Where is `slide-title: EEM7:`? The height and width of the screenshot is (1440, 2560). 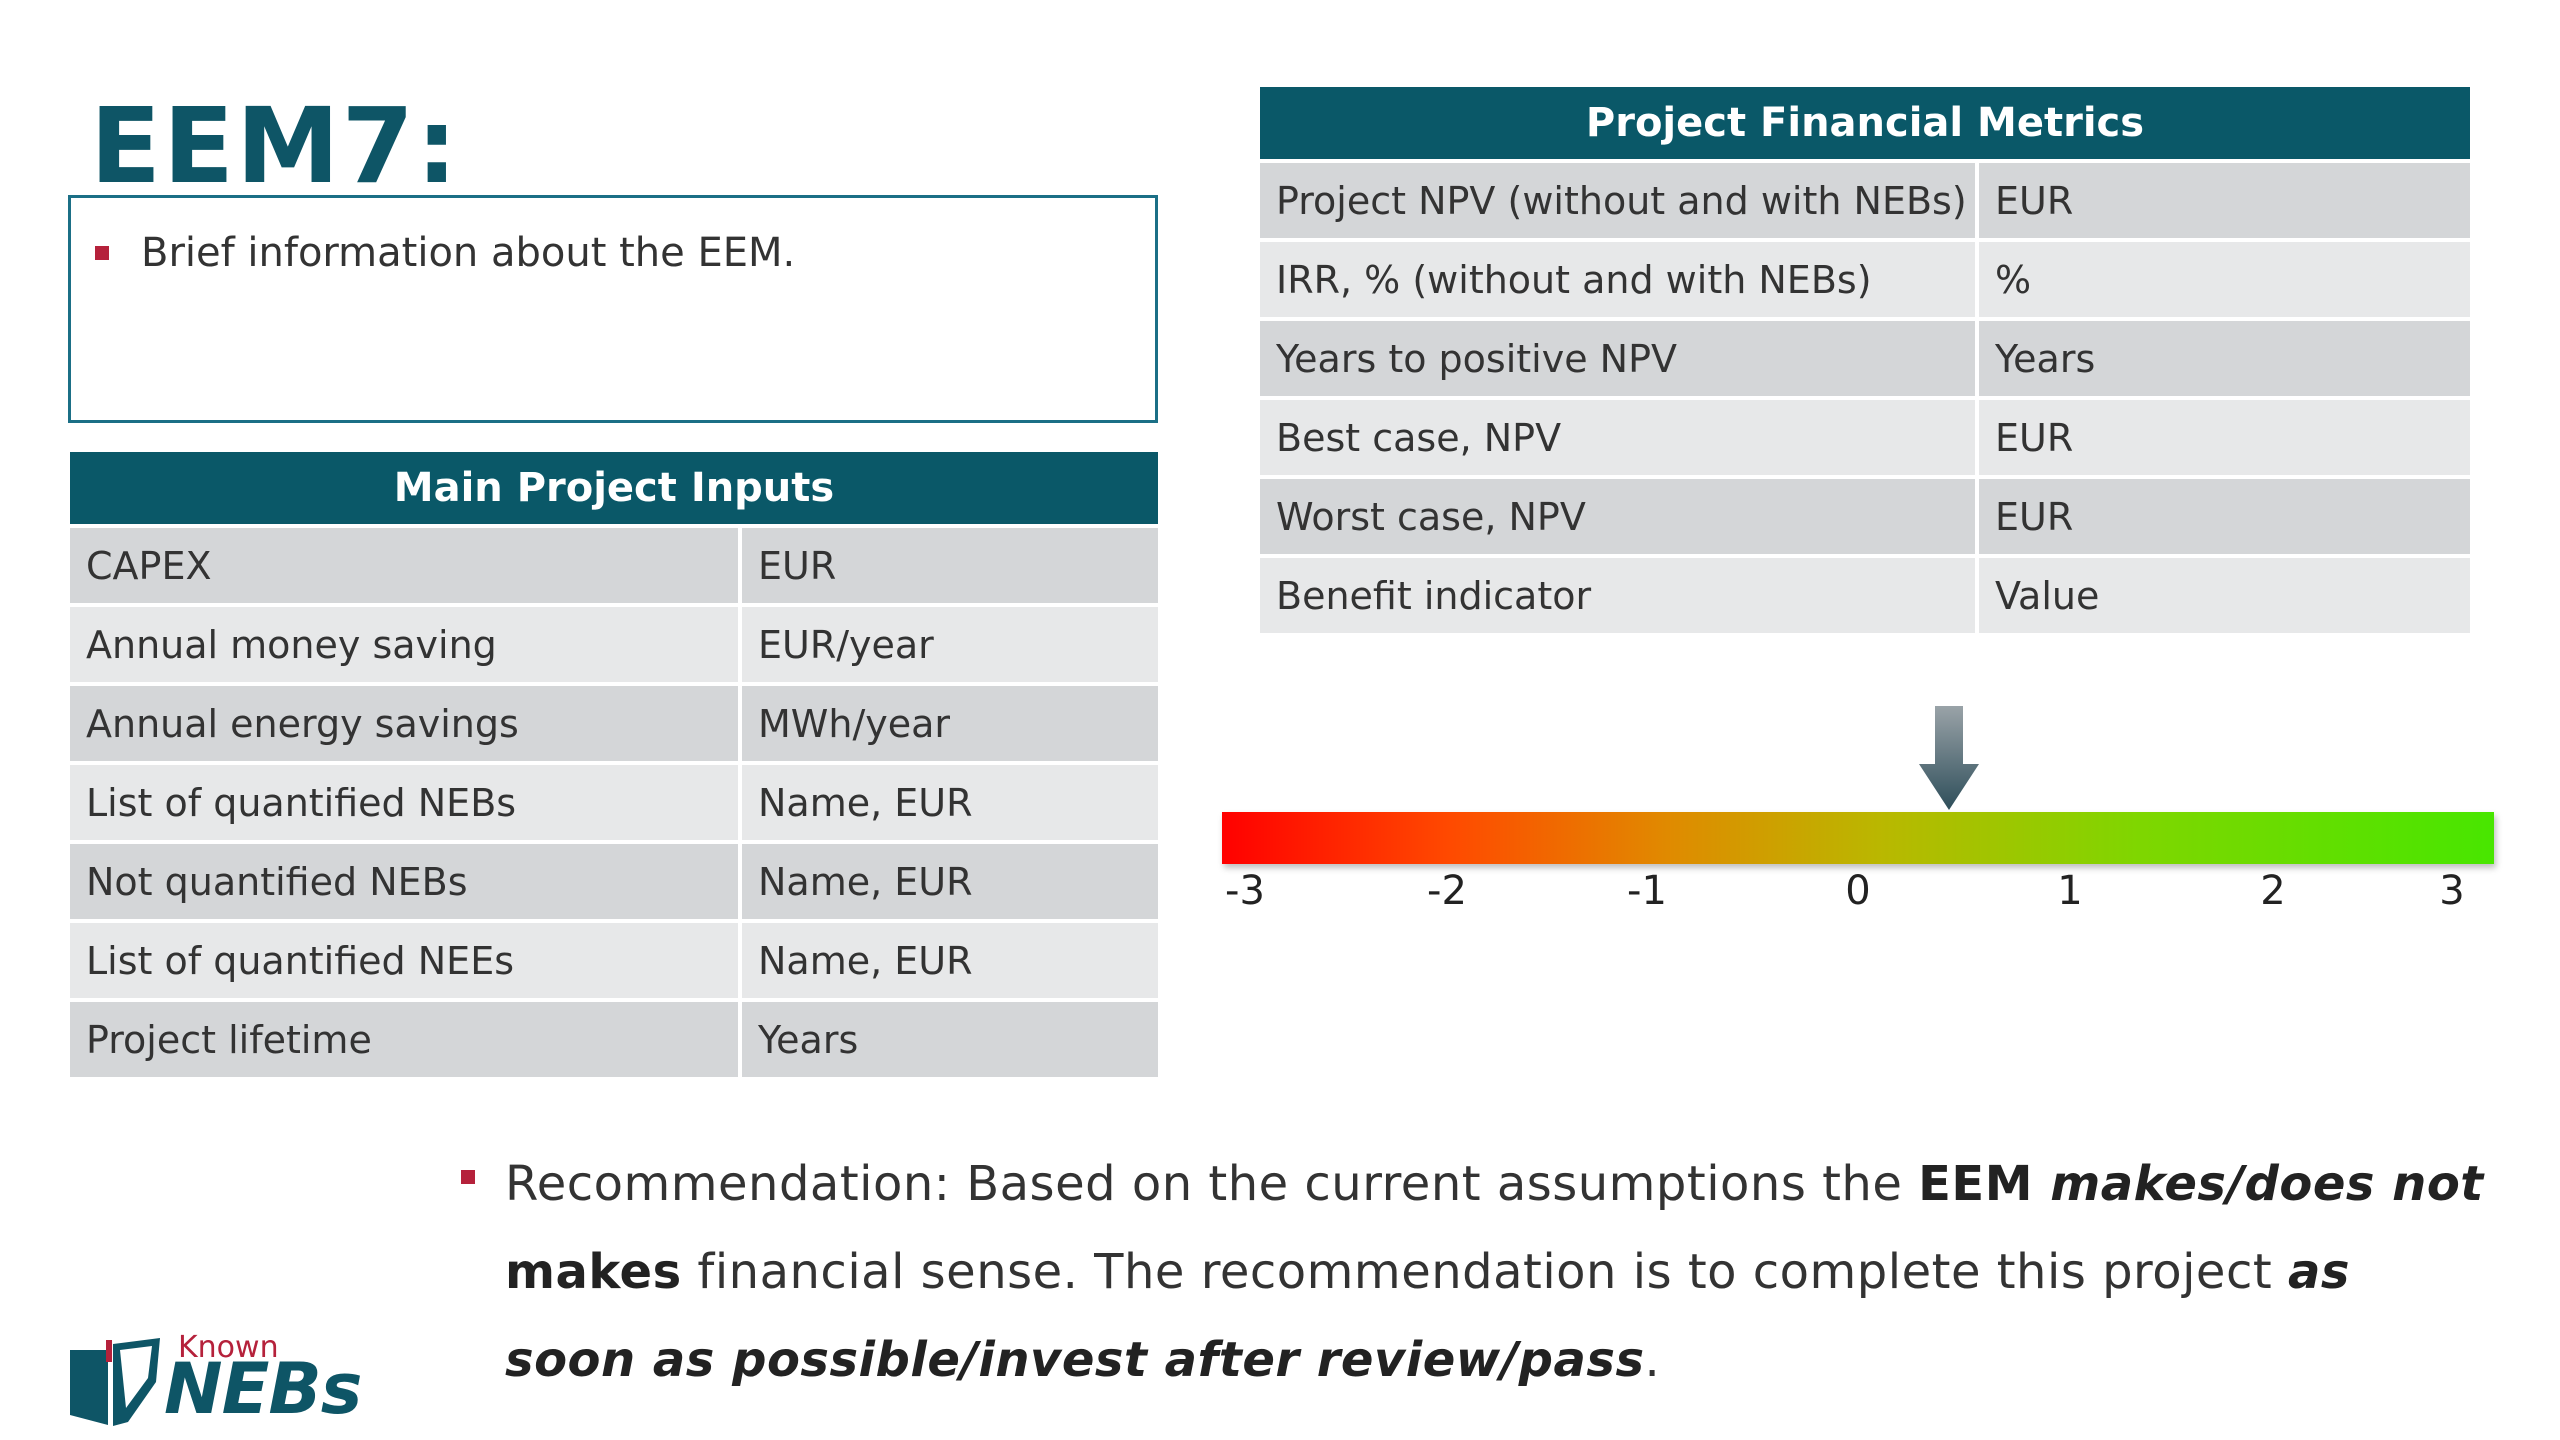
slide-title: EEM7: is located at coordinates (275, 146).